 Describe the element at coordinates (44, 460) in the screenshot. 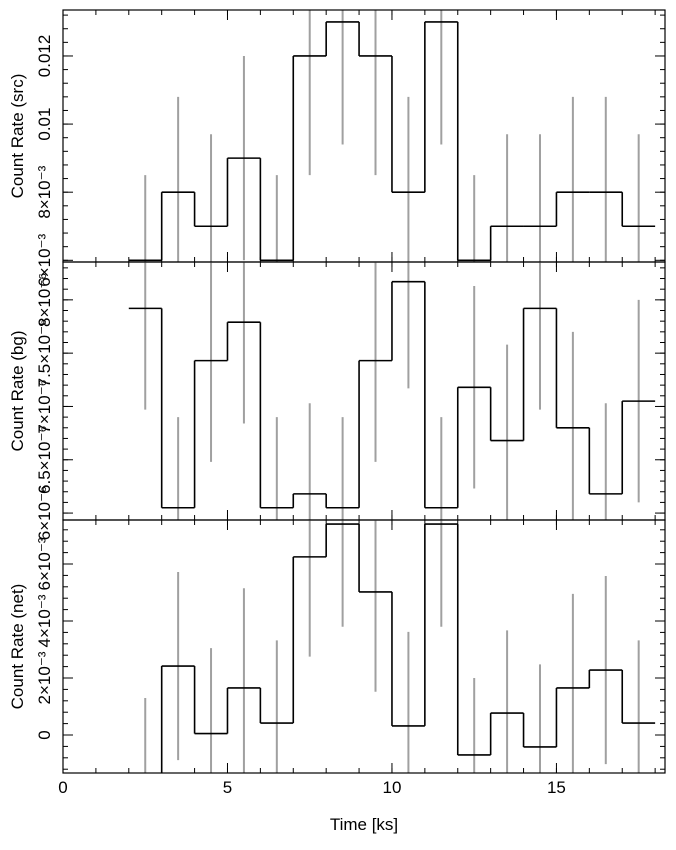

I see `y-tick-label: 6.5×10⁻⁶` at that location.